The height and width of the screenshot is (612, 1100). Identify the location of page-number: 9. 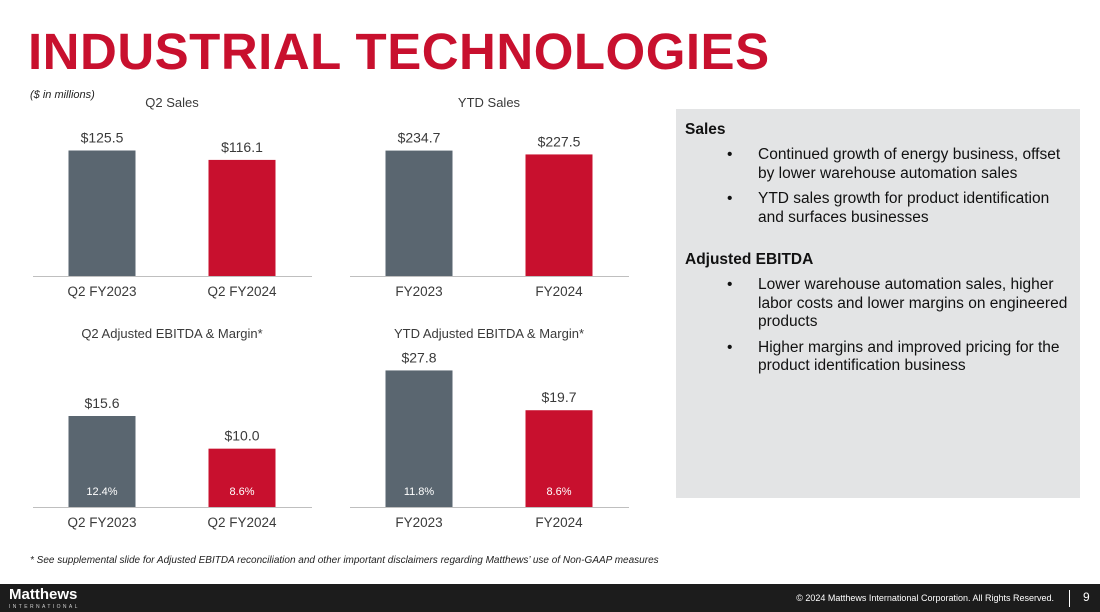
(1086, 597).